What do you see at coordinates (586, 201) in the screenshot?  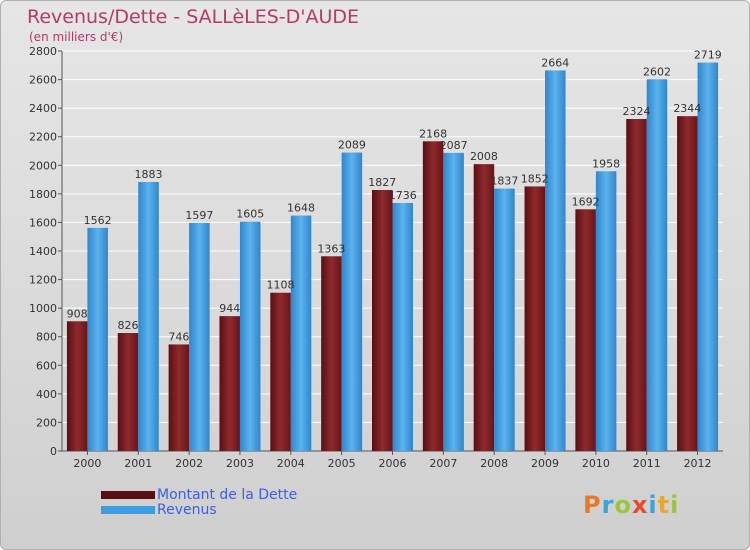 I see `data-label-debt: 1692` at bounding box center [586, 201].